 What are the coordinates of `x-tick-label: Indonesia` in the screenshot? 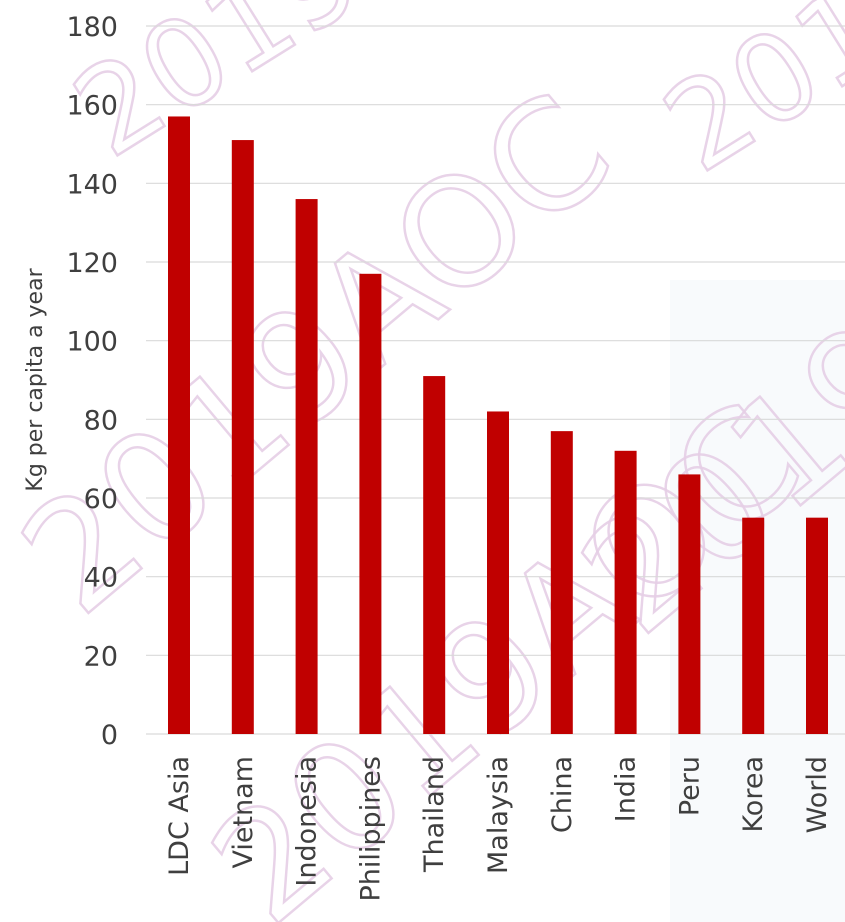 It's located at (307, 821).